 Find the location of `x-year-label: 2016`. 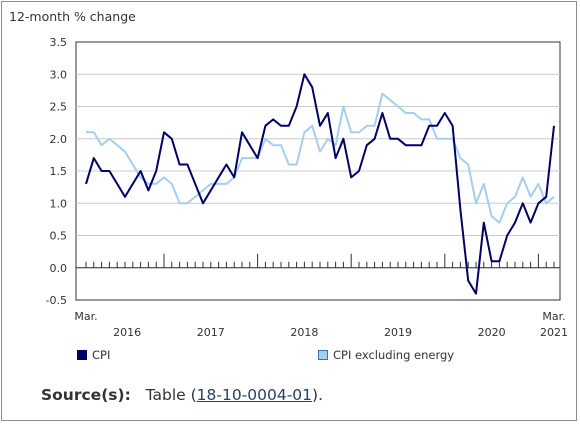

x-year-label: 2016 is located at coordinates (127, 332).